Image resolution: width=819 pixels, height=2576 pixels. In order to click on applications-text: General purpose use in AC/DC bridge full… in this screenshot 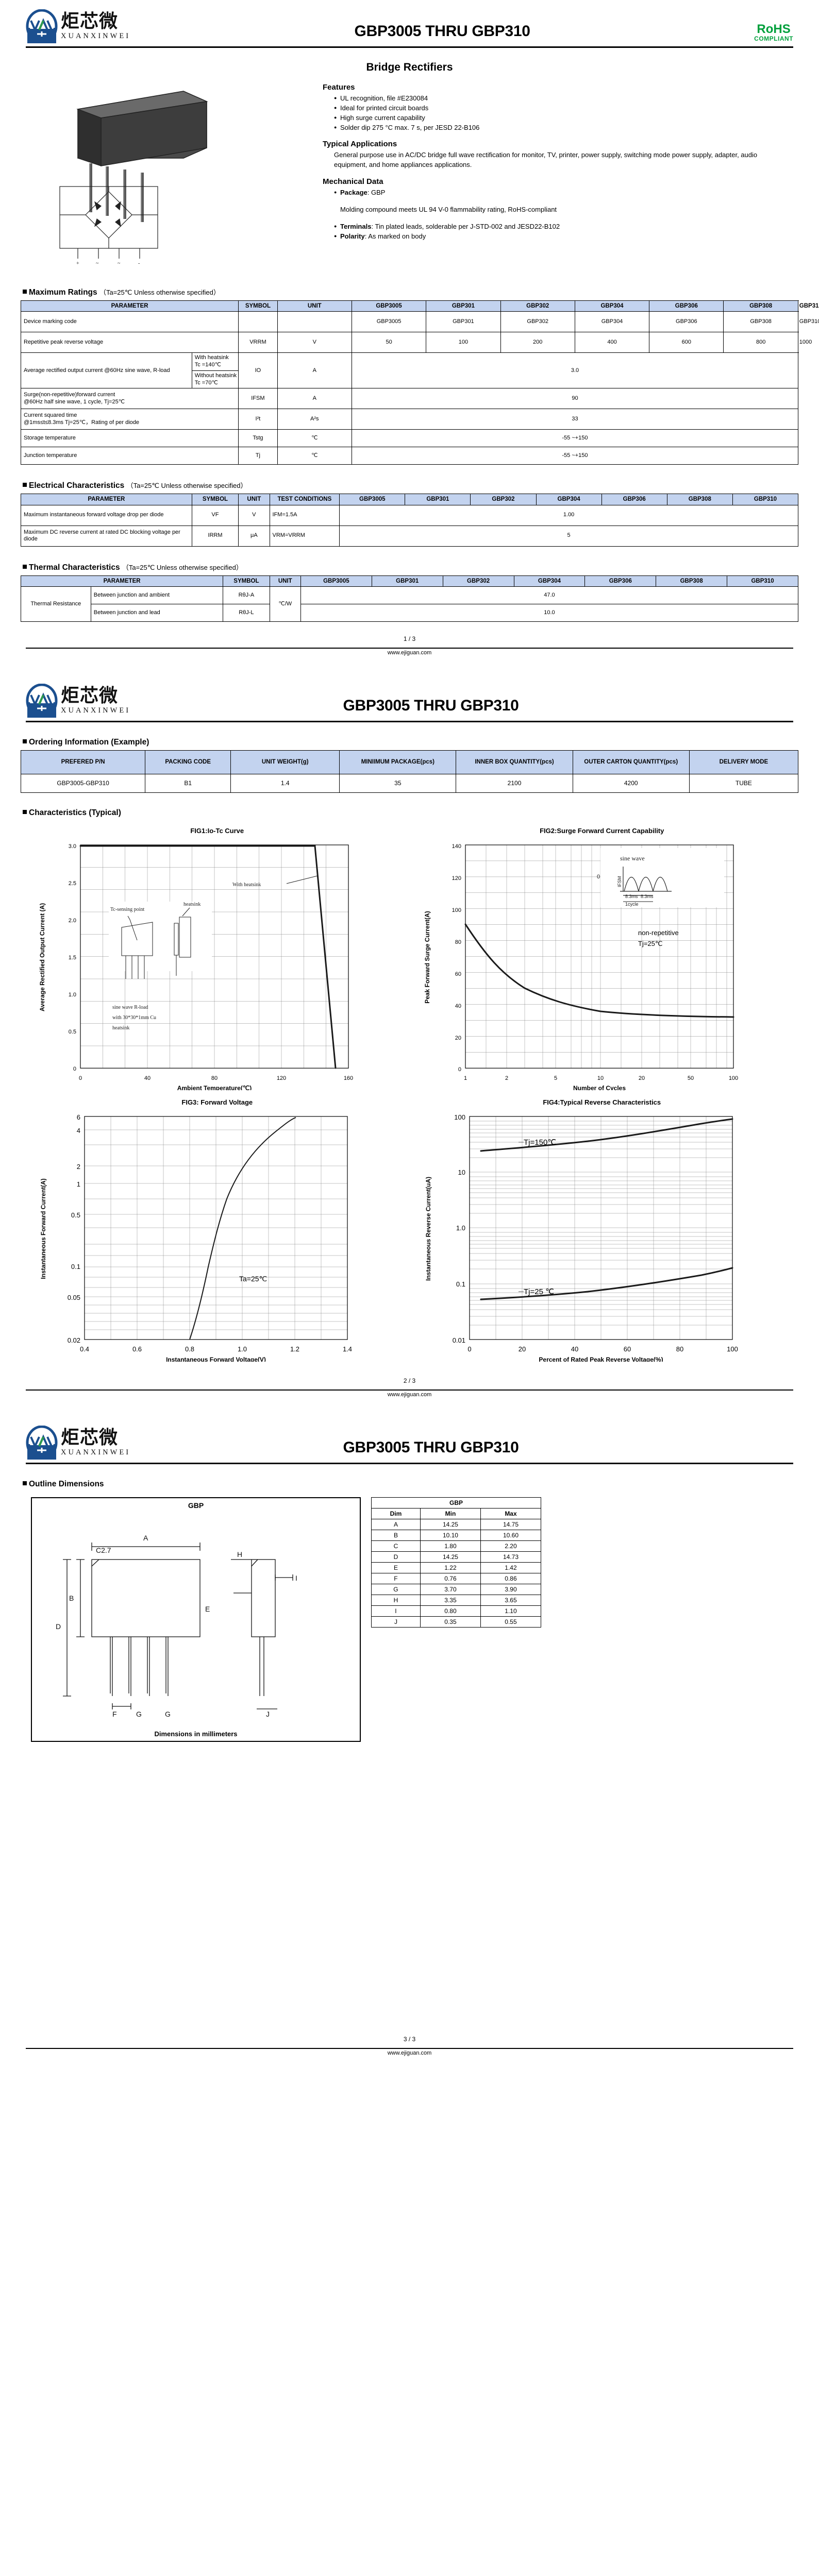, I will do `click(546, 160)`.